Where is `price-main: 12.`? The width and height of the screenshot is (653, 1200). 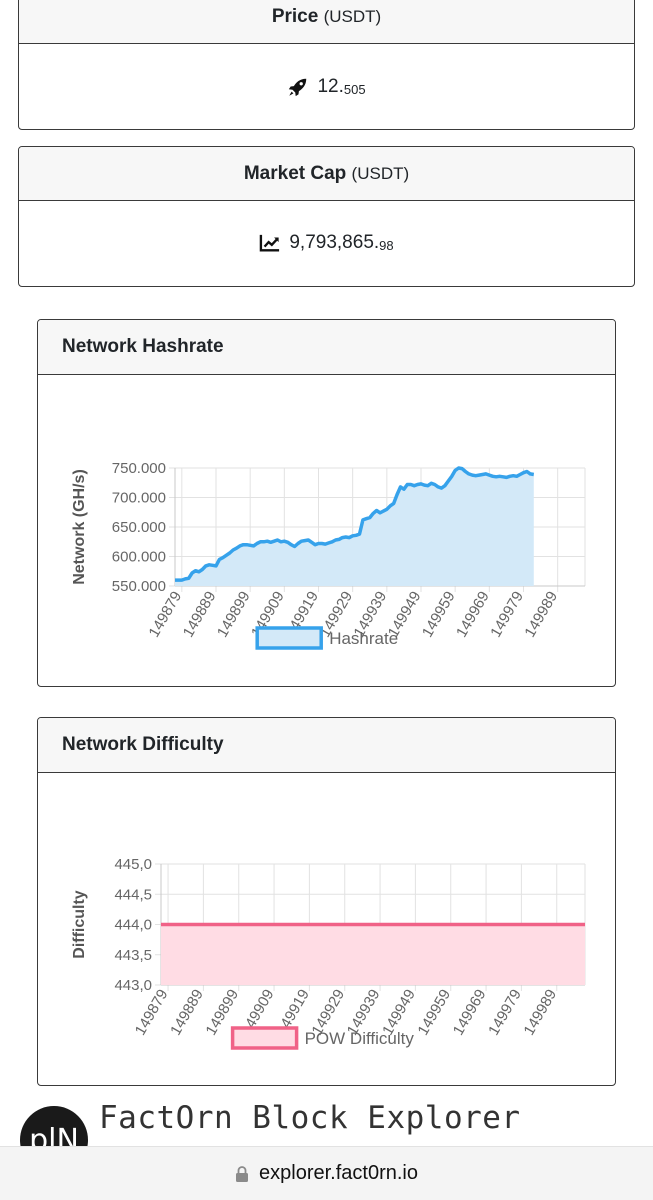 price-main: 12. is located at coordinates (330, 86).